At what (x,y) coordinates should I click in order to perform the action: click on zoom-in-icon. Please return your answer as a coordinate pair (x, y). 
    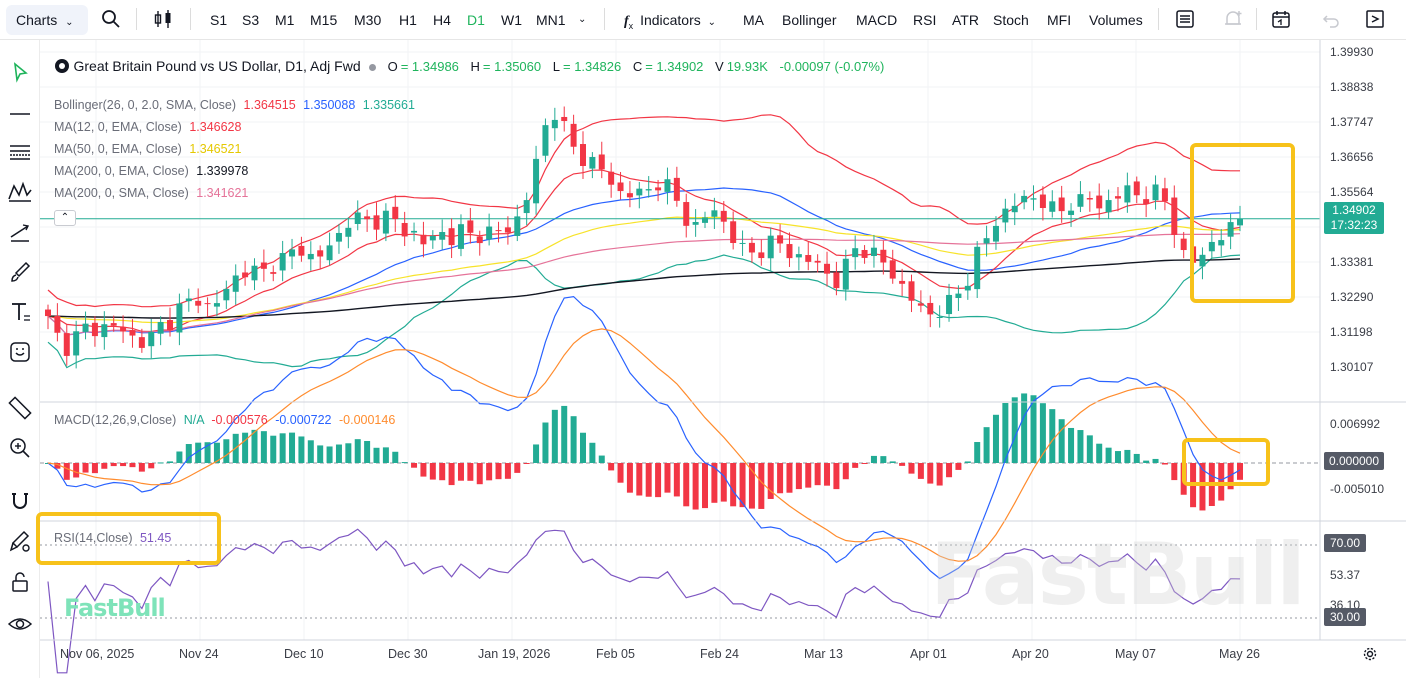
    Looking at the image, I should click on (20, 448).